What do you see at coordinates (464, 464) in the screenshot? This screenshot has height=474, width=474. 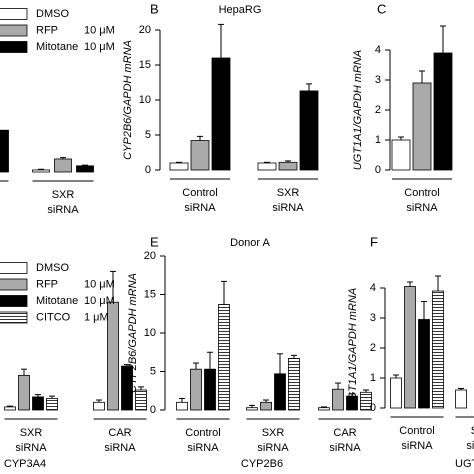 I see `x-axis-label: UGT1A1` at bounding box center [464, 464].